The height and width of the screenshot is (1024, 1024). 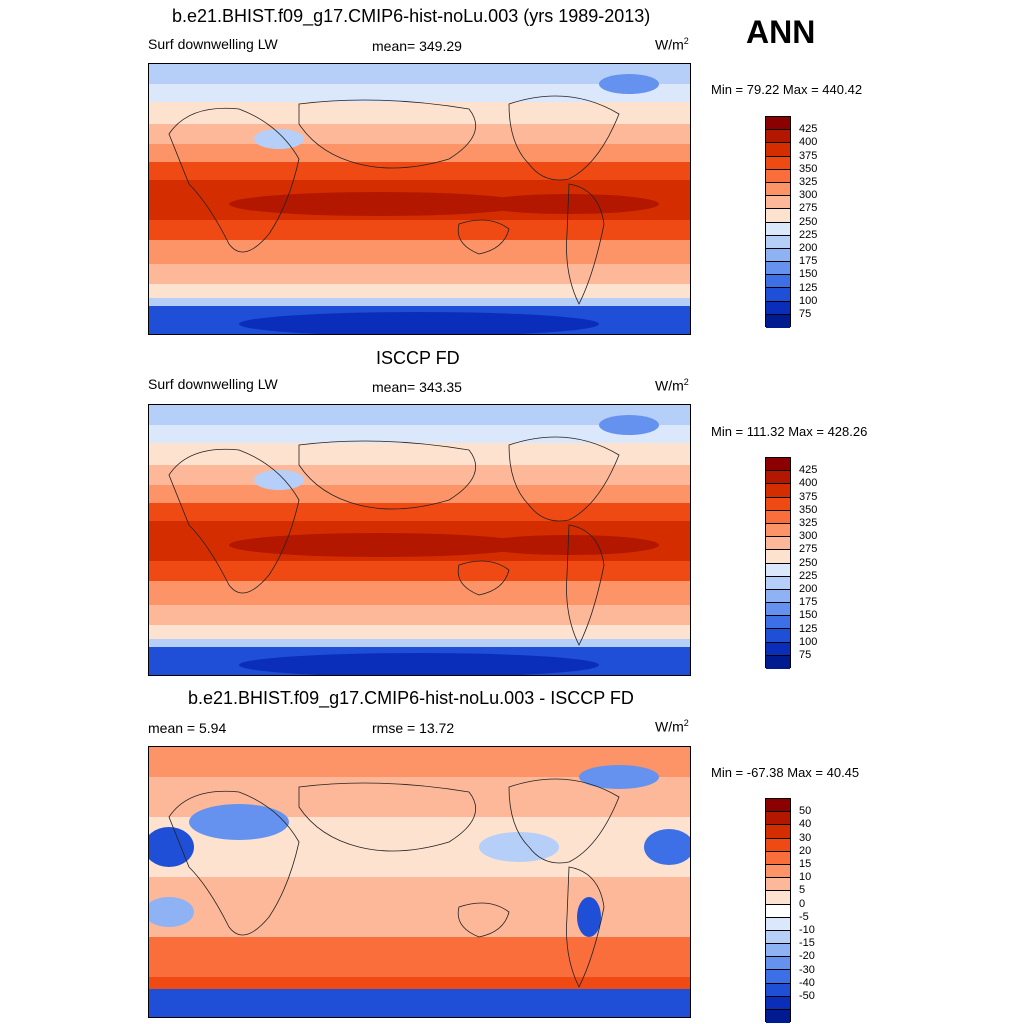 What do you see at coordinates (807, 943) in the screenshot?
I see `colorbar-tick-label: -15` at bounding box center [807, 943].